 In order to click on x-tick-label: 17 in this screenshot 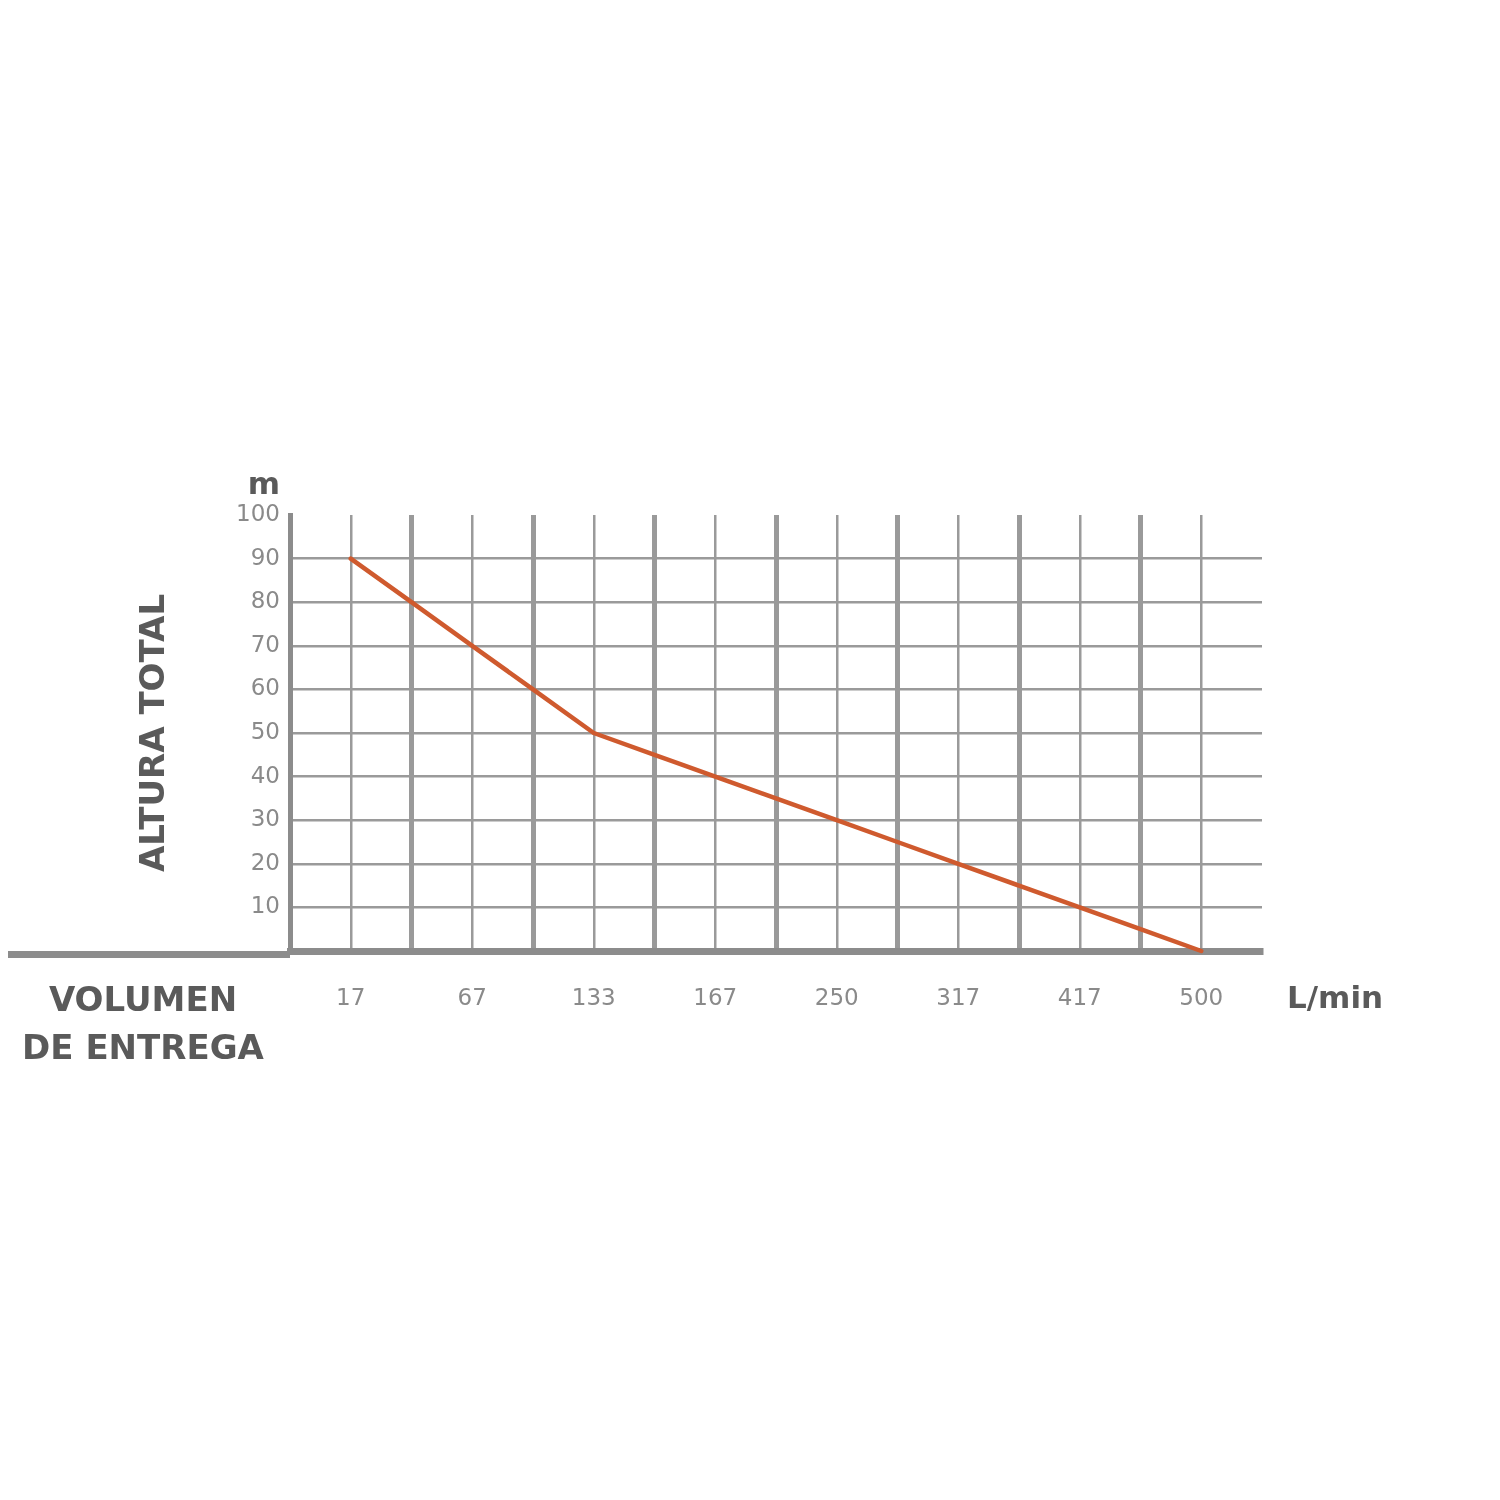, I will do `click(351, 996)`.